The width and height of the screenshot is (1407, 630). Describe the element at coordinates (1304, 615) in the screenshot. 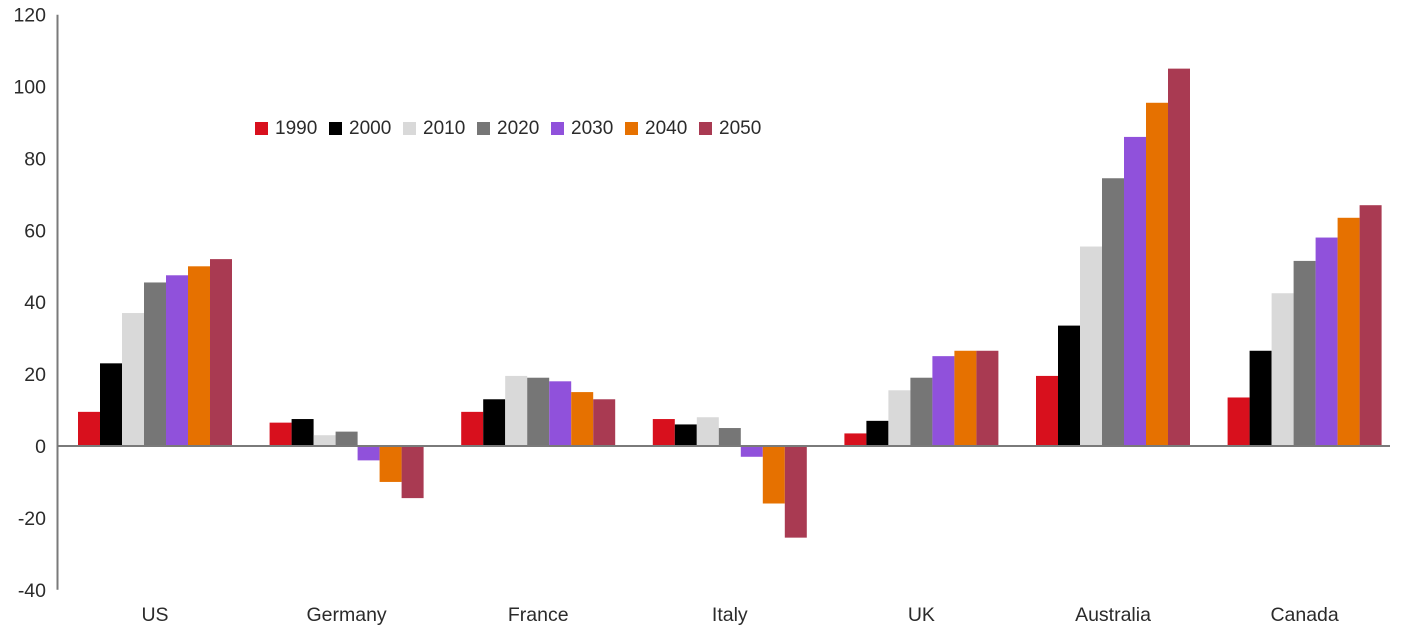

I see `x-axis-category-label: Canada` at that location.